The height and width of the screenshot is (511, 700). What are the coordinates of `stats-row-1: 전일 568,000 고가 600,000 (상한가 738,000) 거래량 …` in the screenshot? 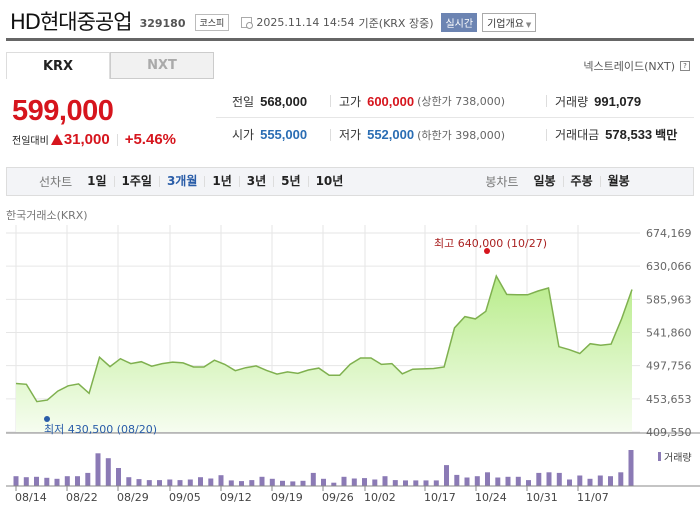 It's located at (455, 101).